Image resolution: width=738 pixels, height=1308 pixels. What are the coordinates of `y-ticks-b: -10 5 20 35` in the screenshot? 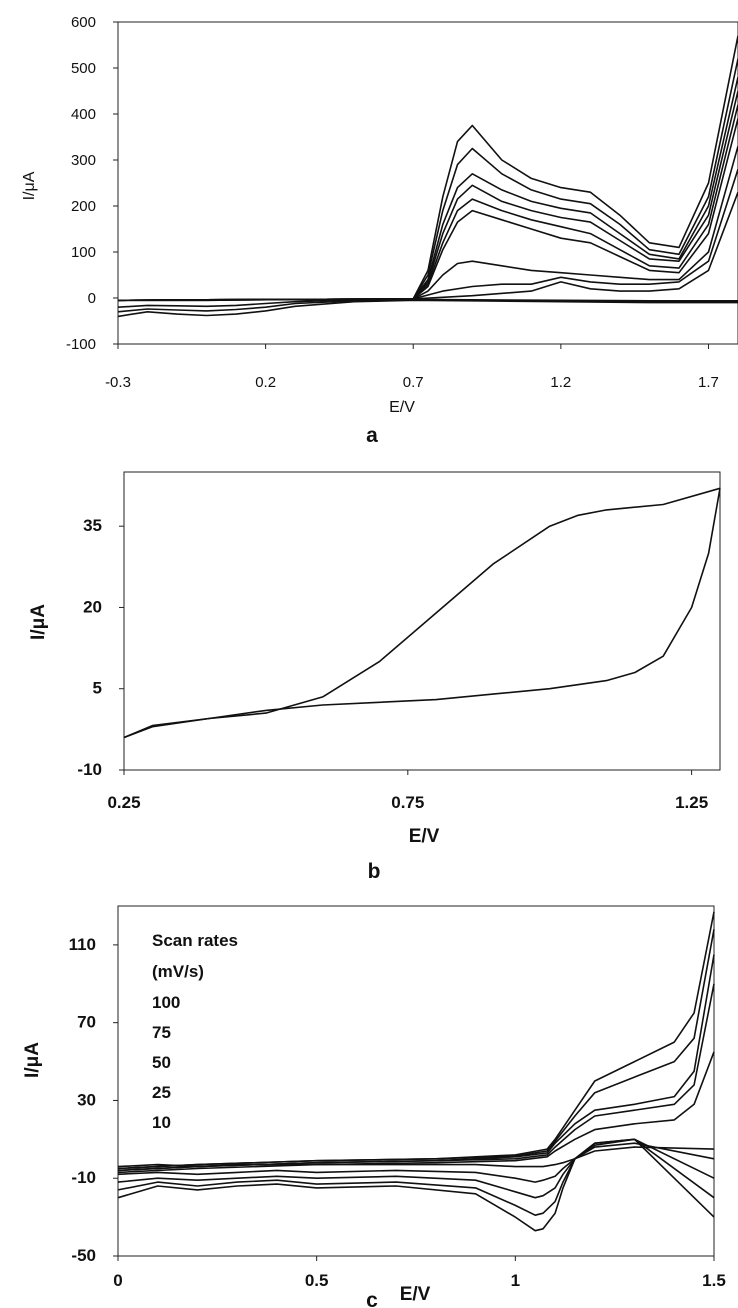 It's located at (100, 647).